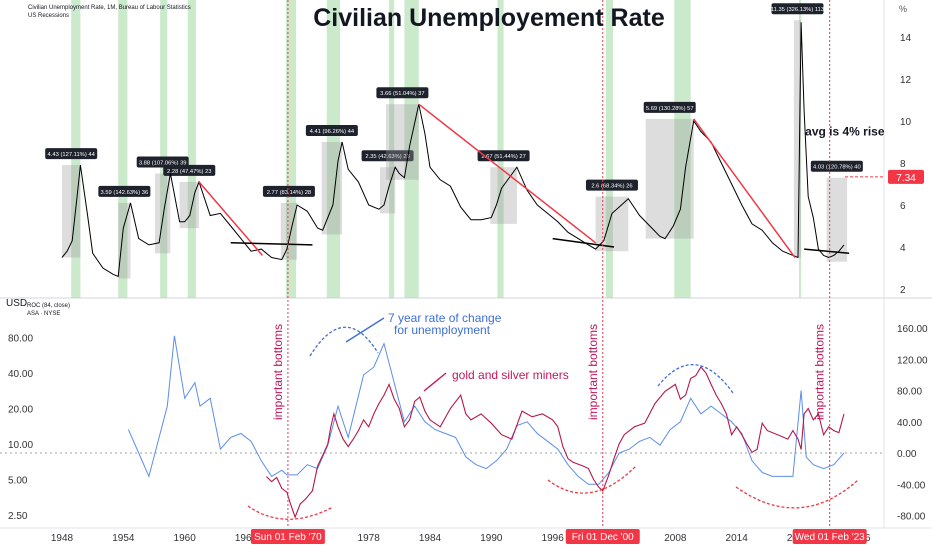 This screenshot has height=550, width=932. Describe the element at coordinates (17, 303) in the screenshot. I see `lower-currency-label: USD` at that location.